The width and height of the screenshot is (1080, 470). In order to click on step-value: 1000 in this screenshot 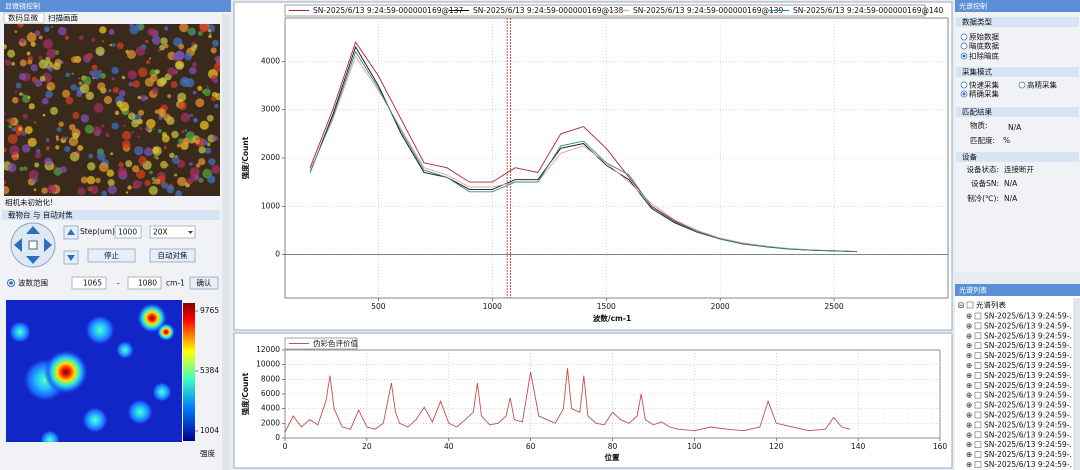, I will do `click(127, 232)`.